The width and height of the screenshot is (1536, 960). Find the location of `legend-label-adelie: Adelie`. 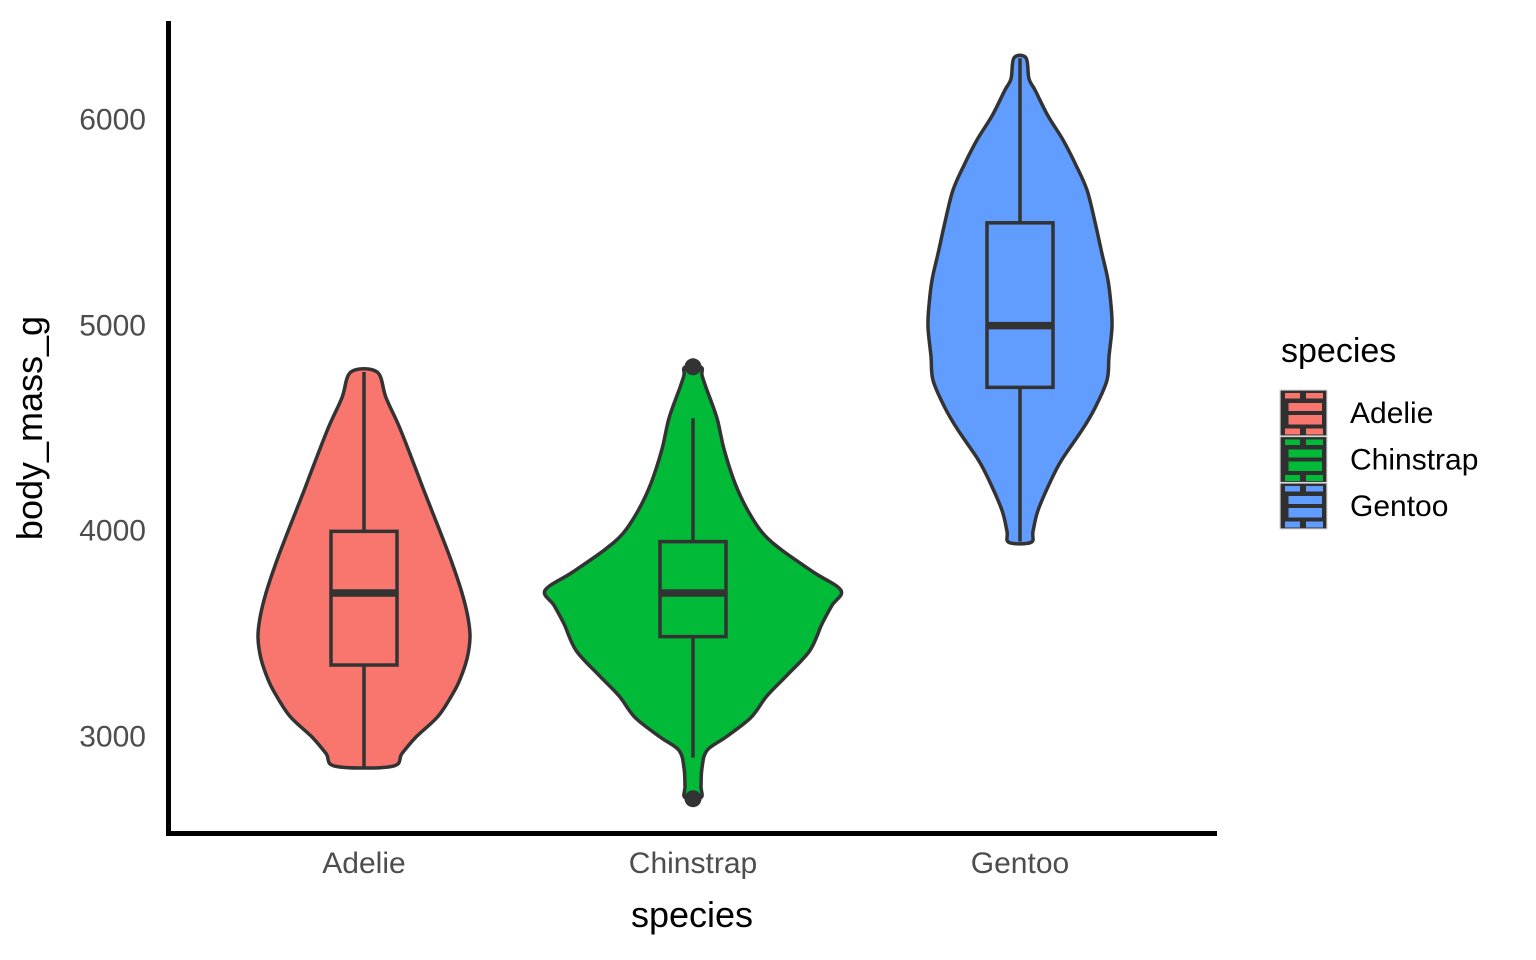

legend-label-adelie: Adelie is located at coordinates (1391, 413).